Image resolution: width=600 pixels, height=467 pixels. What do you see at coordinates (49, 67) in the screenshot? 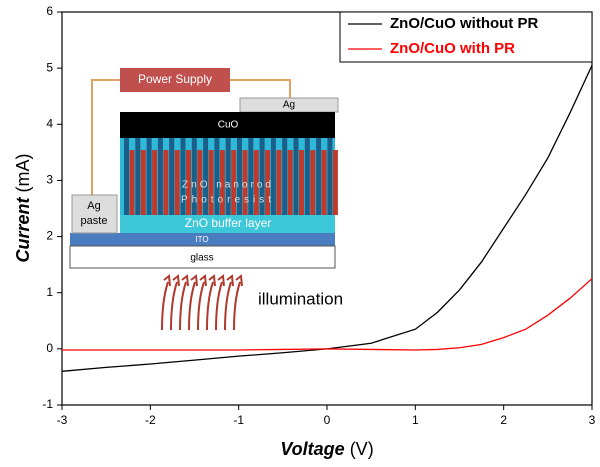
I see `y-tick-label: 5` at bounding box center [49, 67].